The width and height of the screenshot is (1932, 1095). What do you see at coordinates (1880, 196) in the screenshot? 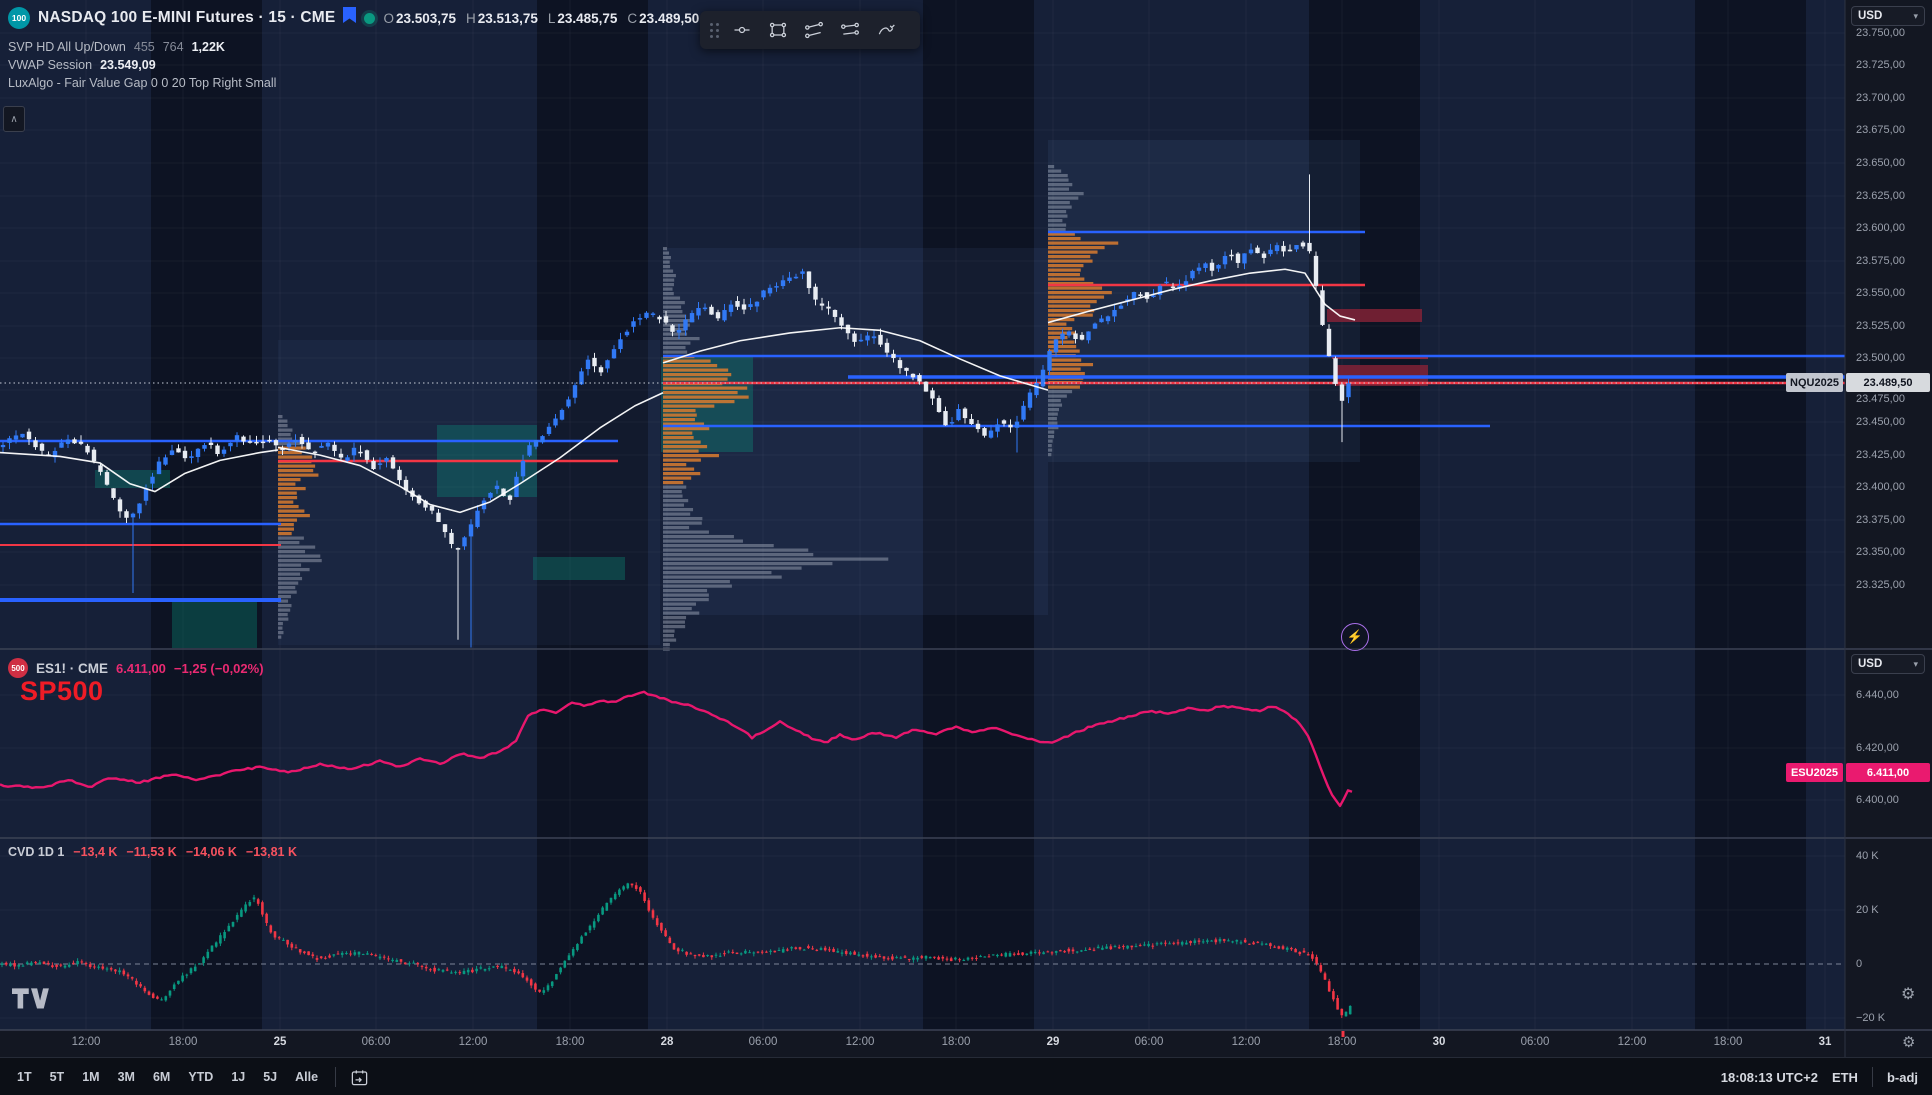
I see `price-tick-label: 23.625,00` at bounding box center [1880, 196].